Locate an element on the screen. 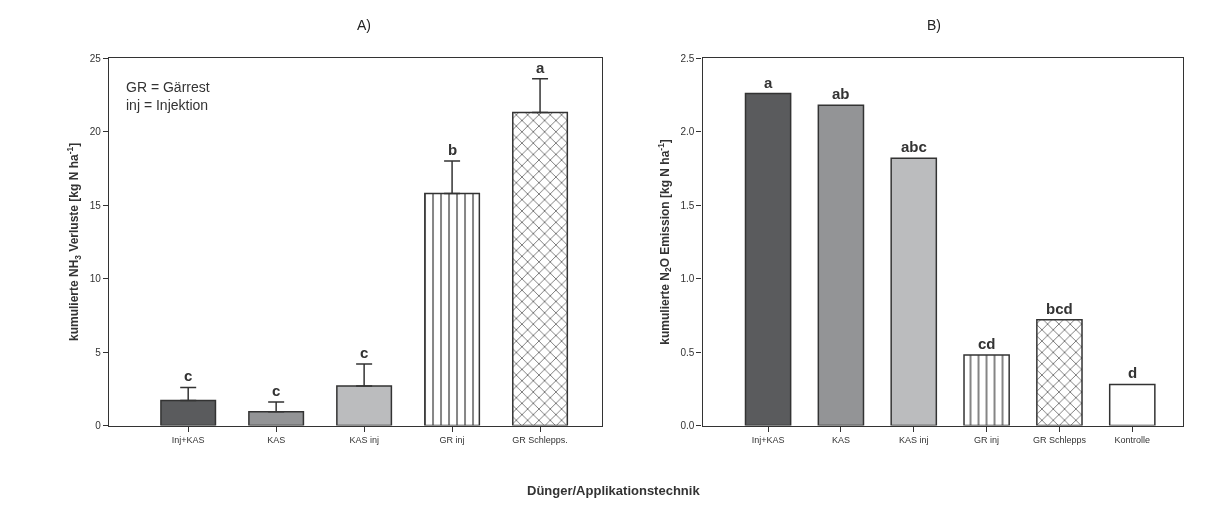  x-axis-title: Dünger/Applikationstechnik is located at coordinates (614, 490).